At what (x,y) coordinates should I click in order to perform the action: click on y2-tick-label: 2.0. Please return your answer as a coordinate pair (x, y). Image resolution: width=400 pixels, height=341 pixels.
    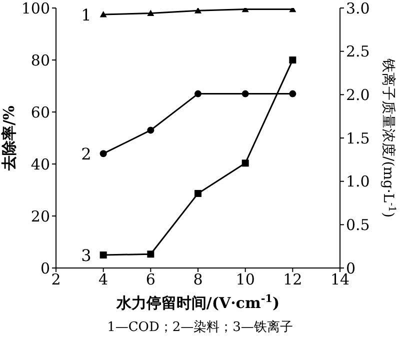
    Looking at the image, I should click on (358, 95).